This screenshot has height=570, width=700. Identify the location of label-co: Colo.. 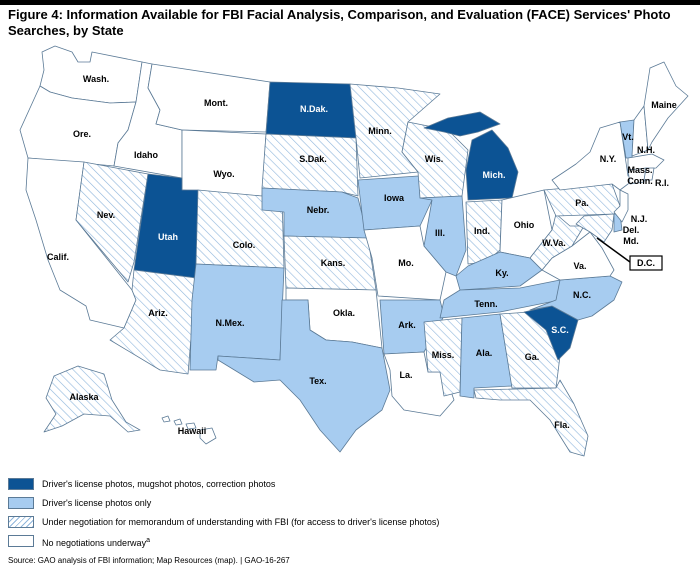
(244, 245).